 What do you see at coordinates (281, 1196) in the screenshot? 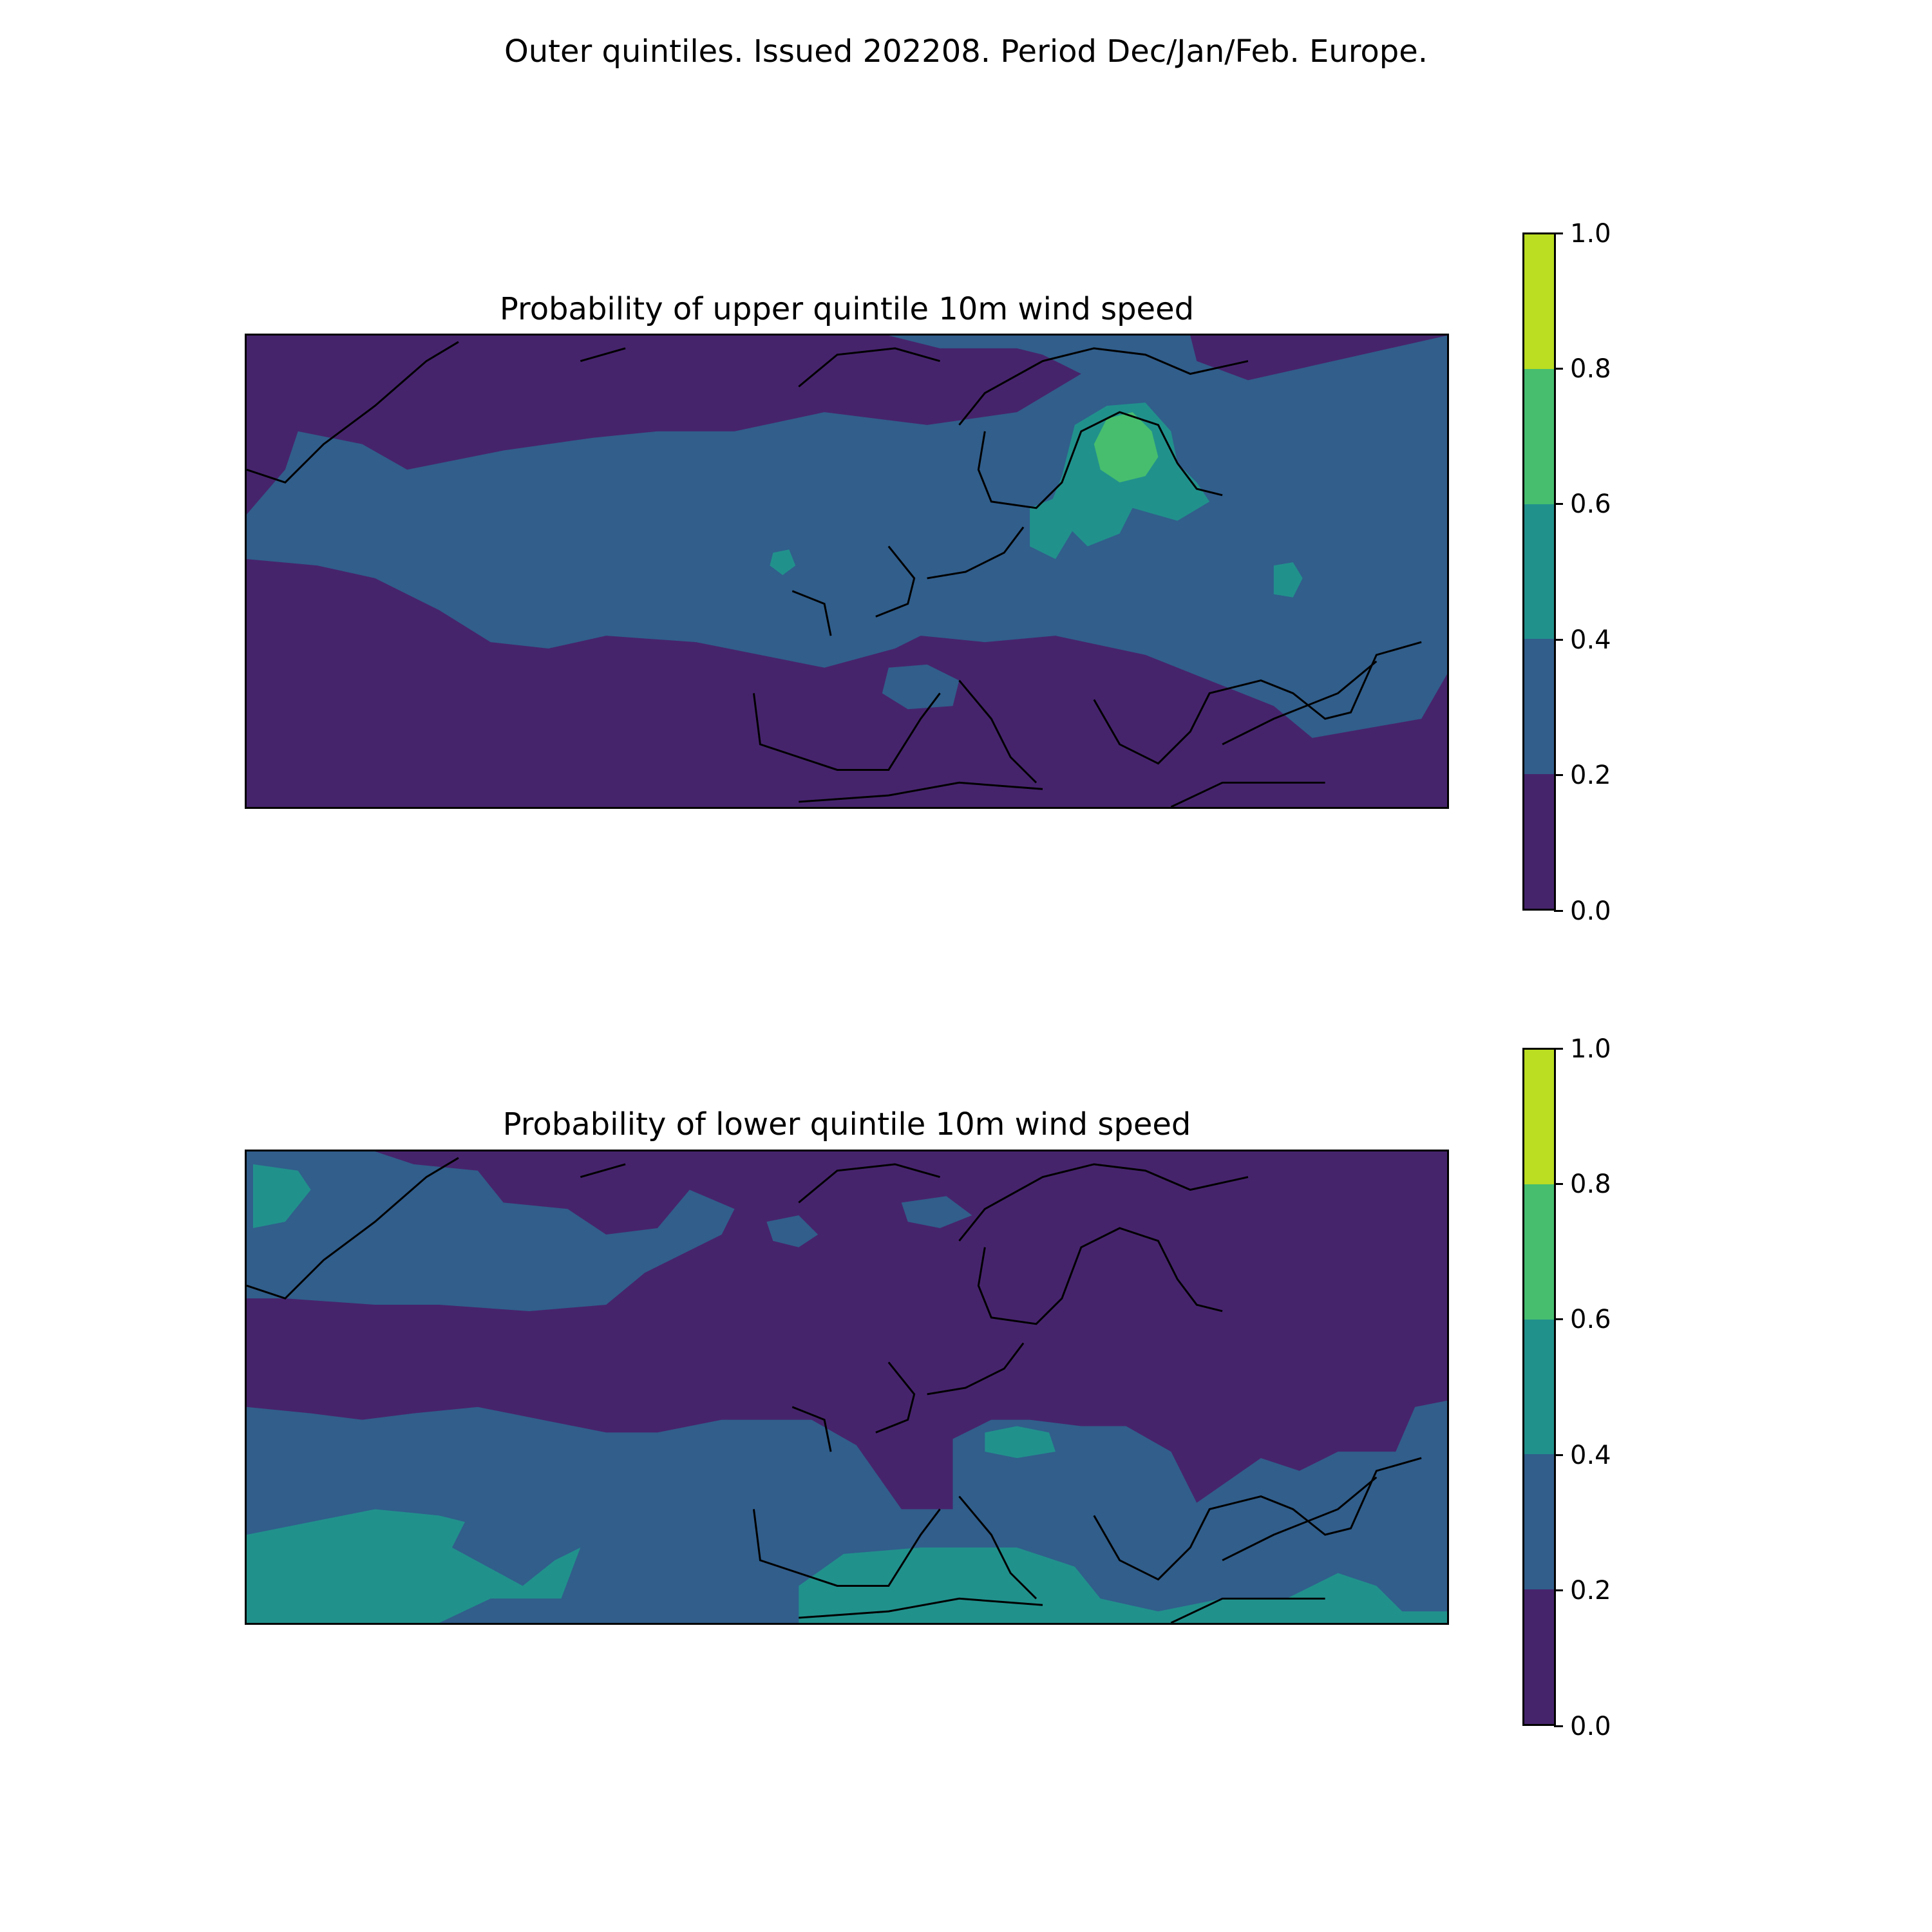
I see `class-0.4-0.6-greenland` at bounding box center [281, 1196].